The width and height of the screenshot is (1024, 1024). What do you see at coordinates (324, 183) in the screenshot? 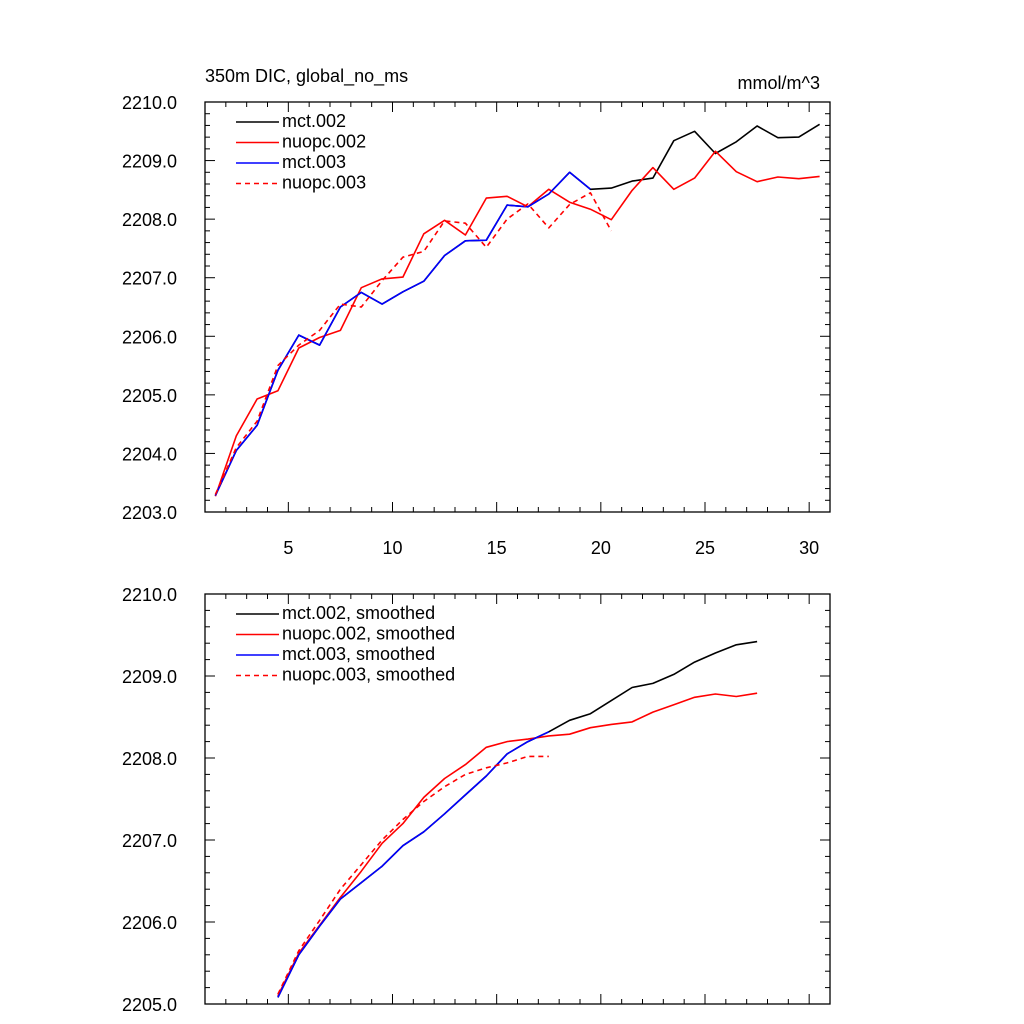
I see `legend-label: nuopc.003` at bounding box center [324, 183].